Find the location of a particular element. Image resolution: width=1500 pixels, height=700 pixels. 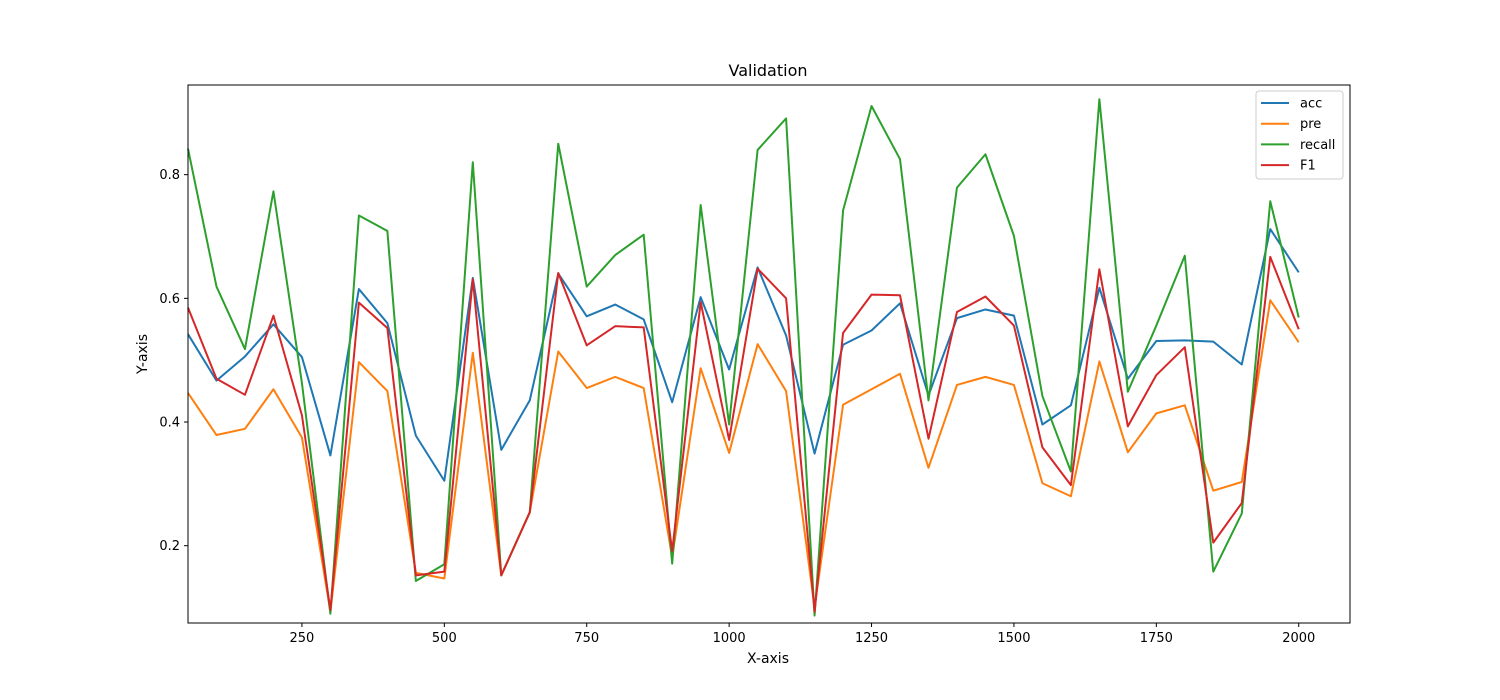

x-axis-label: X-axis is located at coordinates (768, 659).